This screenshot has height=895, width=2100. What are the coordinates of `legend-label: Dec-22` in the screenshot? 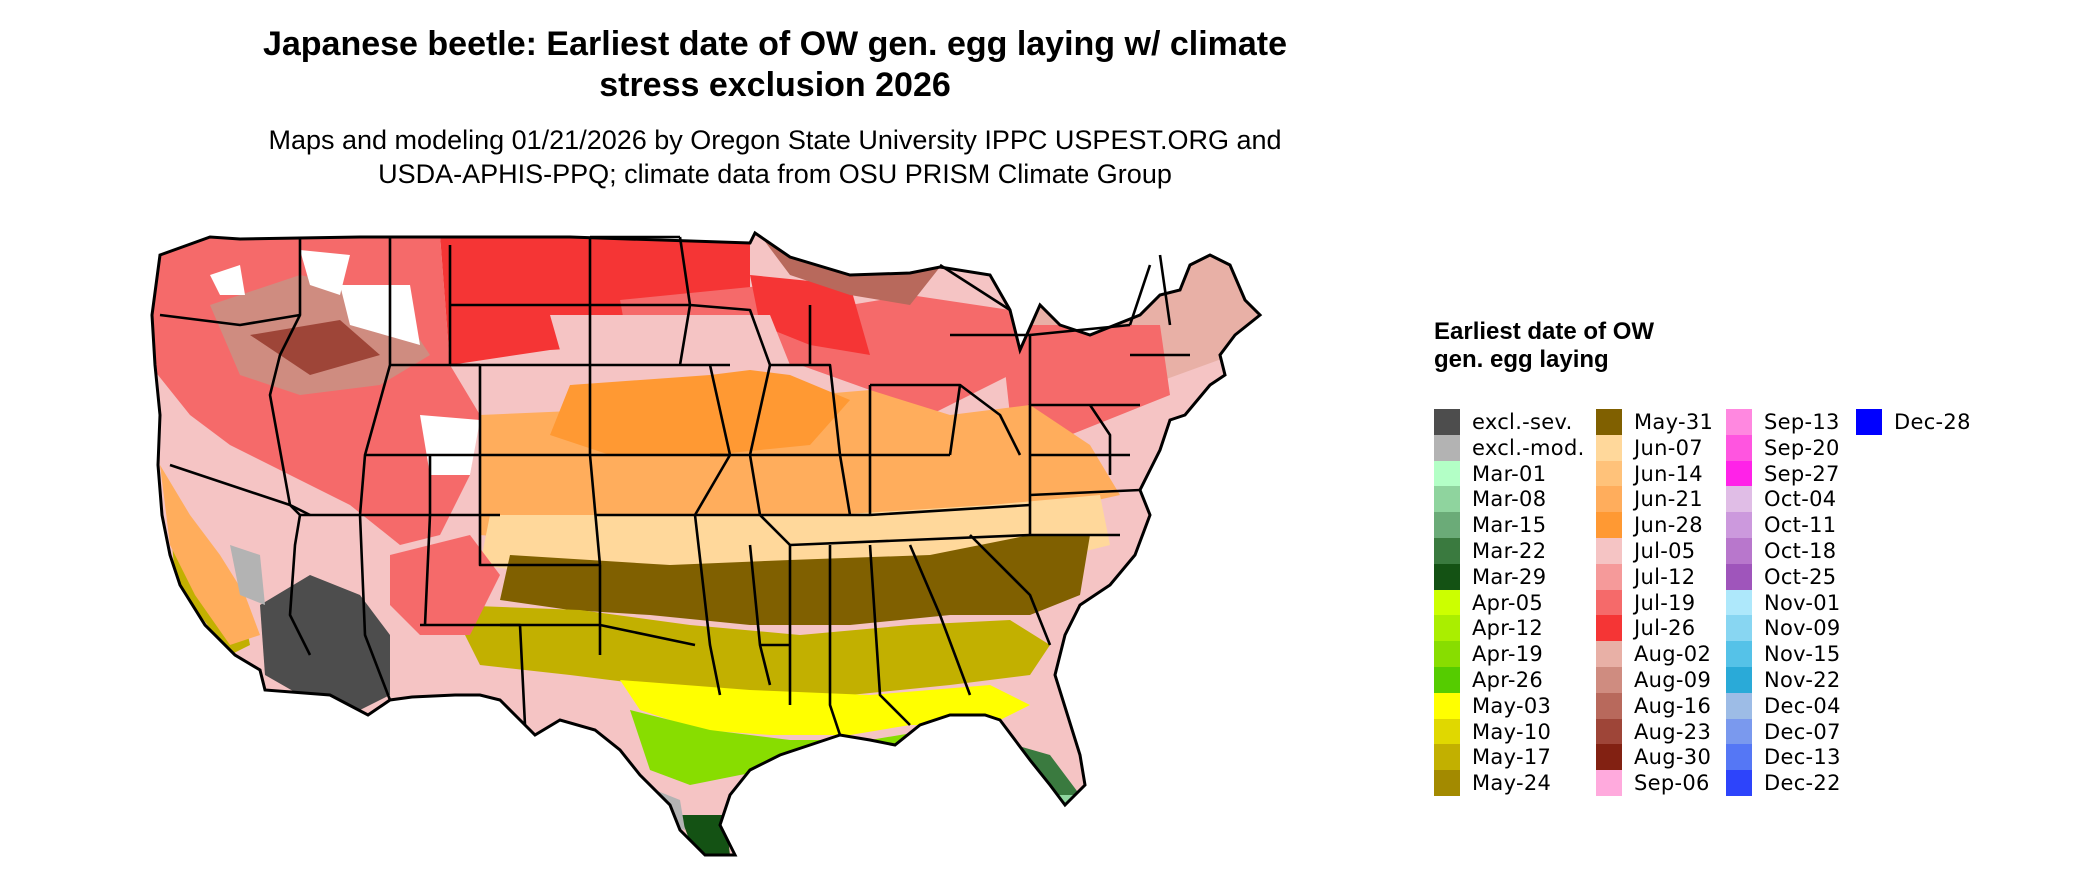 It's located at (1802, 783).